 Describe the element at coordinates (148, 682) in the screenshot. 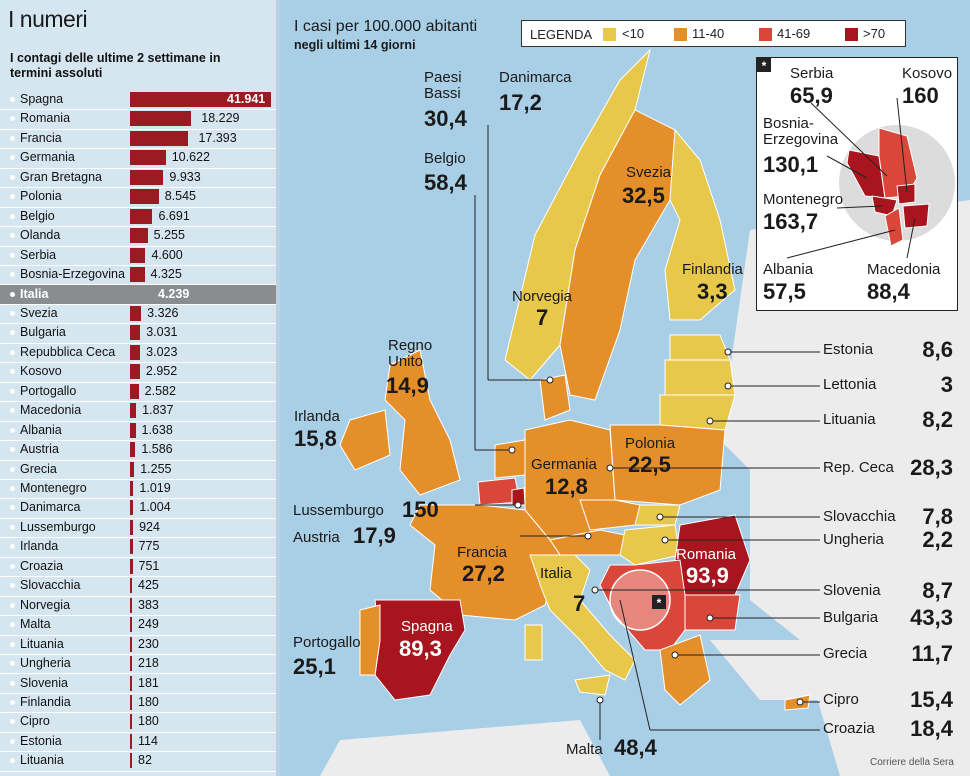

I see `row-value: 181` at that location.